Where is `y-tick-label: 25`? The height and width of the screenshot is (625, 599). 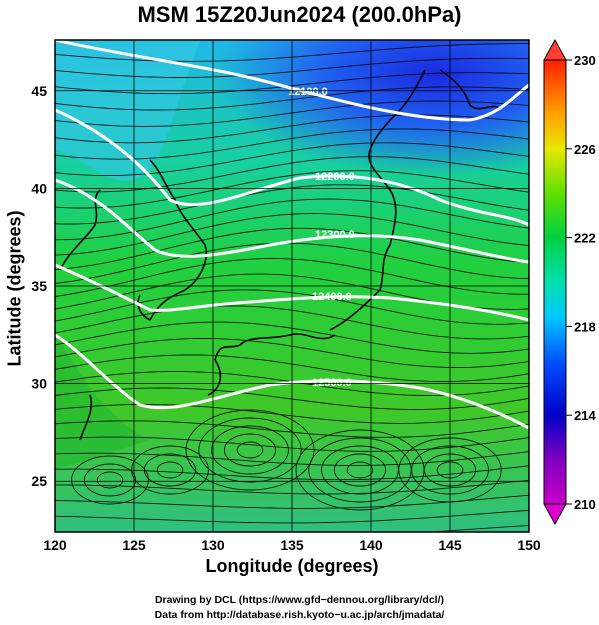 y-tick-label: 25 is located at coordinates (39, 481).